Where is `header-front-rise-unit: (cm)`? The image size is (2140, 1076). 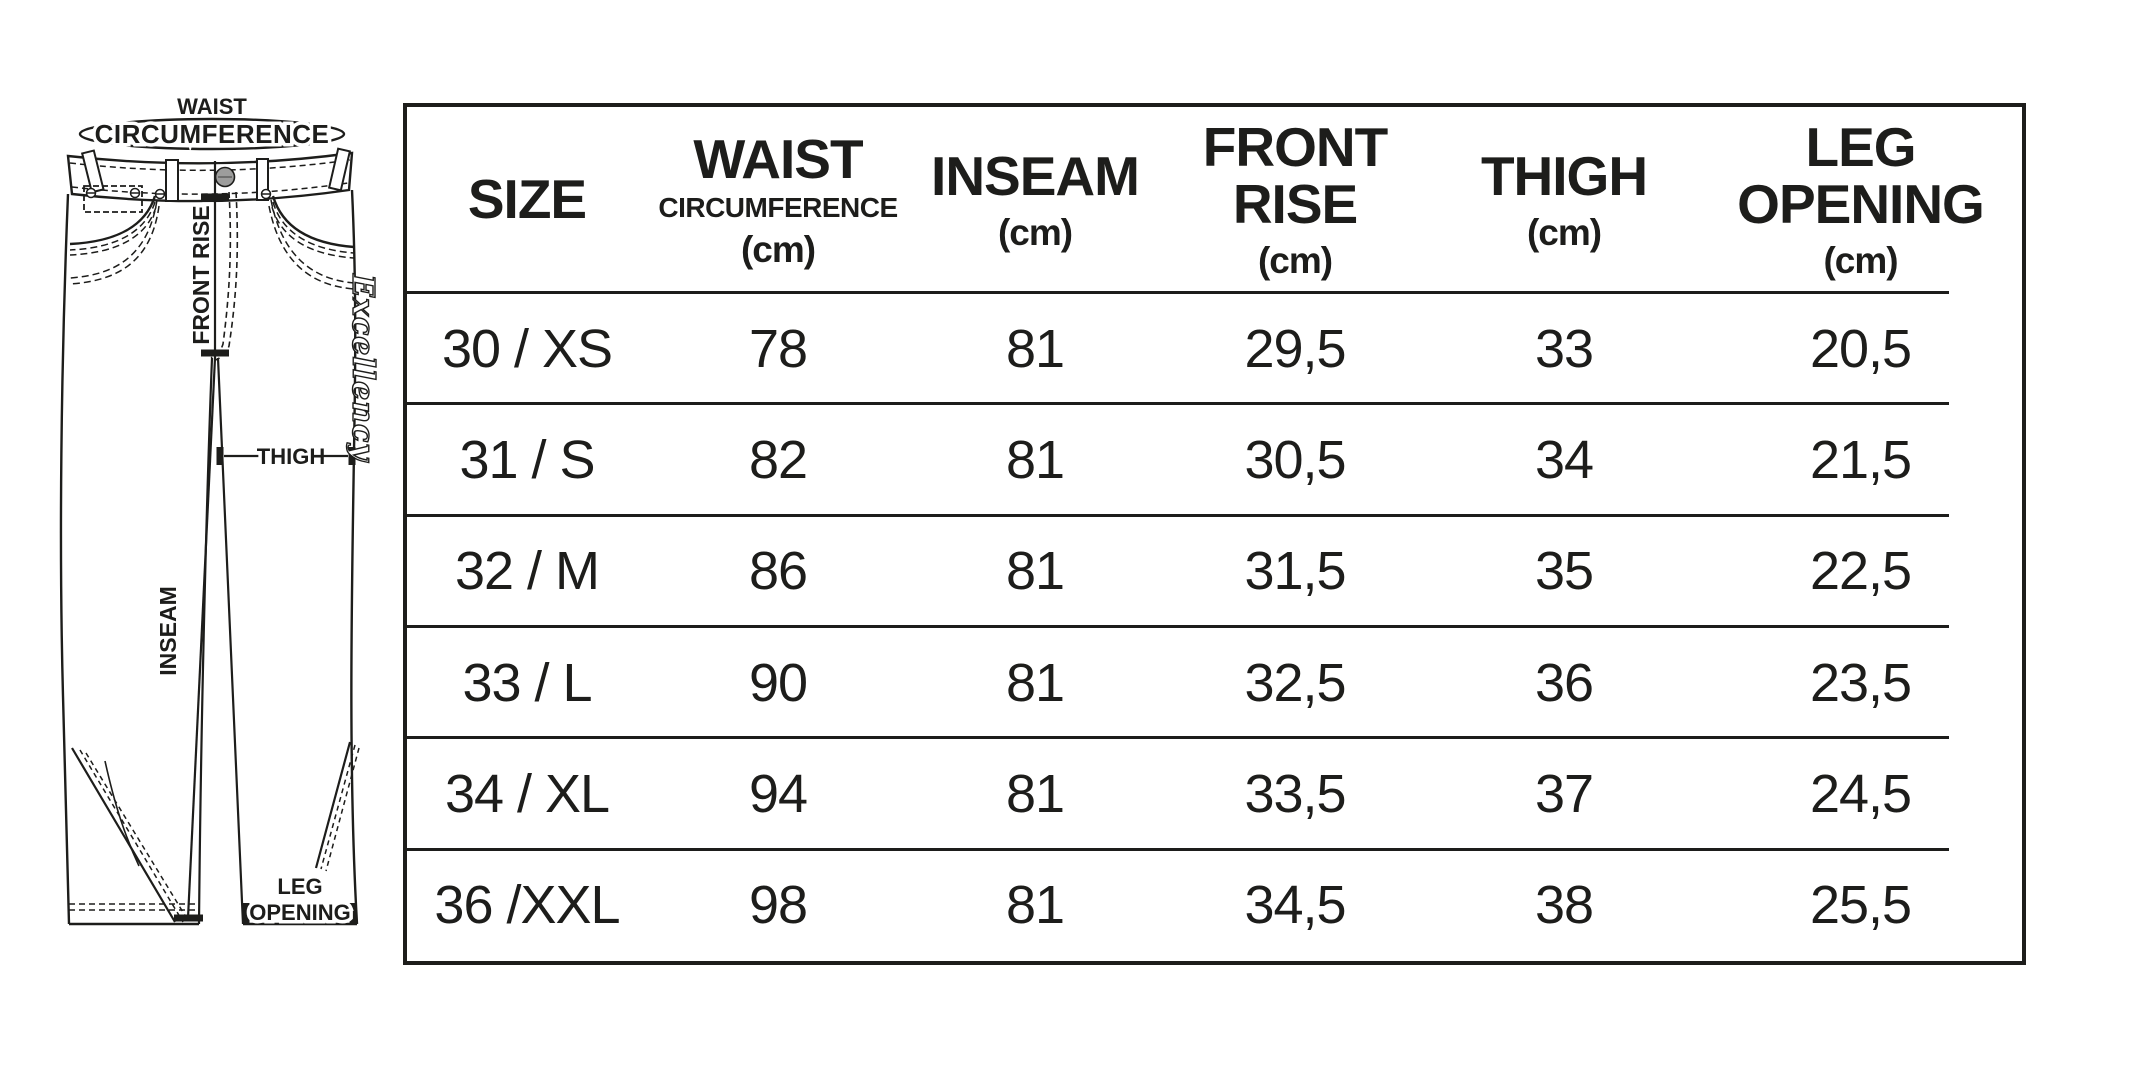 header-front-rise-unit: (cm) is located at coordinates (1295, 261).